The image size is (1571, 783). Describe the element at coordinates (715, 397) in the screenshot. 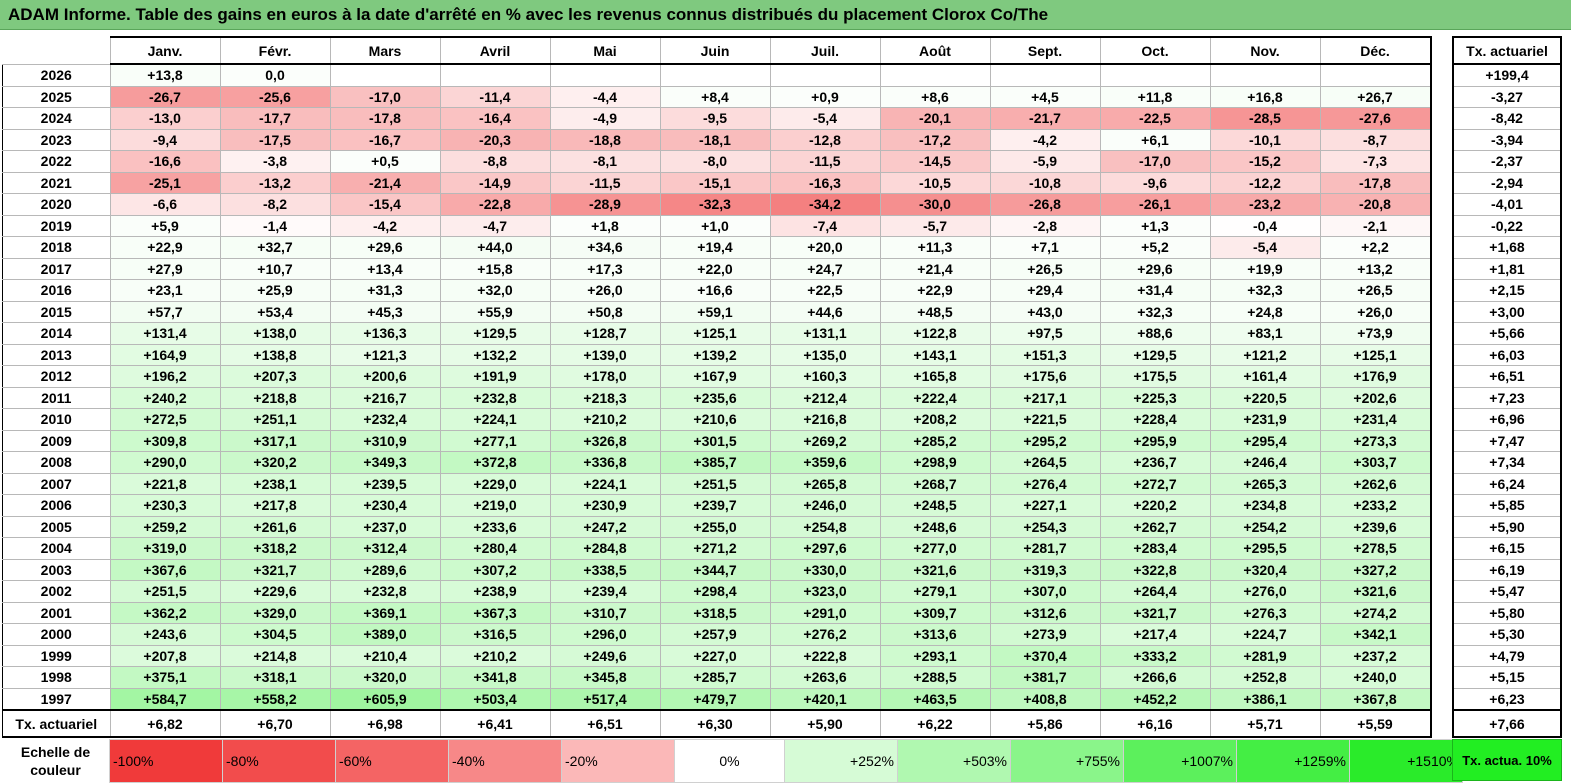

I see `gain-cell: +235,6` at that location.